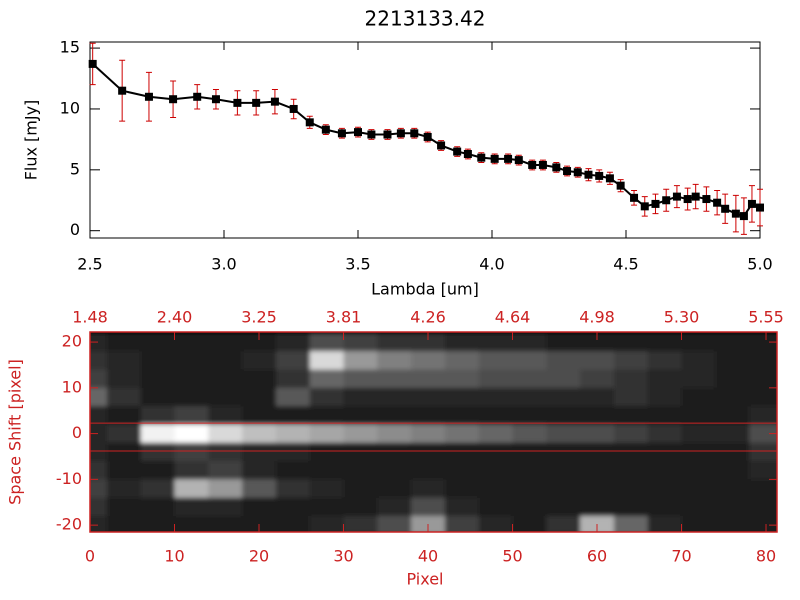 Image resolution: width=800 pixels, height=600 pixels. Describe the element at coordinates (223, 264) in the screenshot. I see `x-tick-label: 3.0` at that location.